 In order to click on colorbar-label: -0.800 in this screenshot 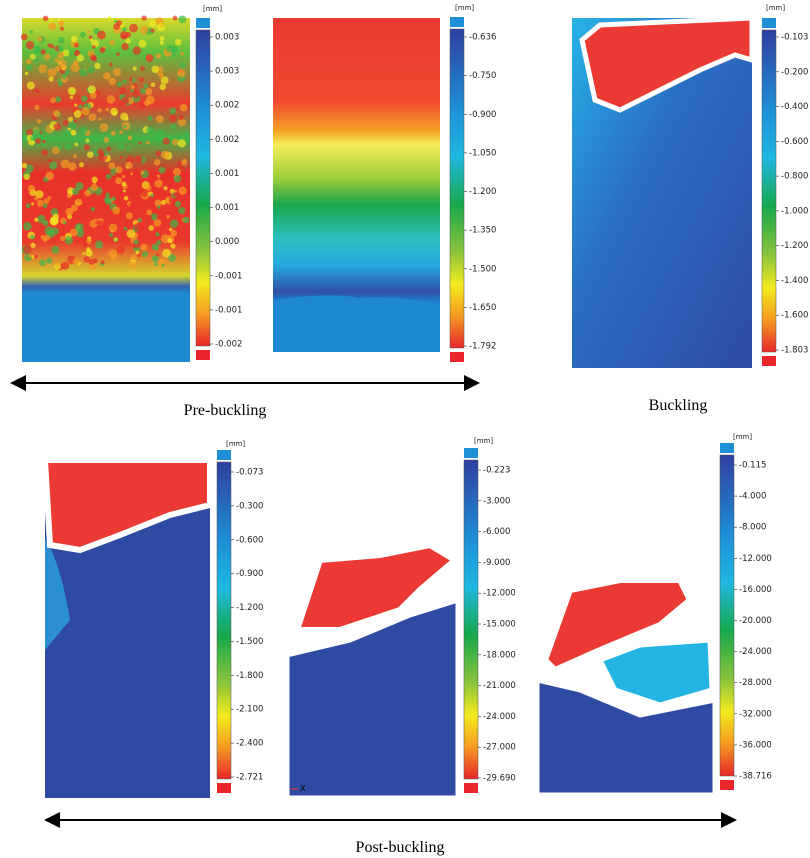, I will do `click(794, 177)`.